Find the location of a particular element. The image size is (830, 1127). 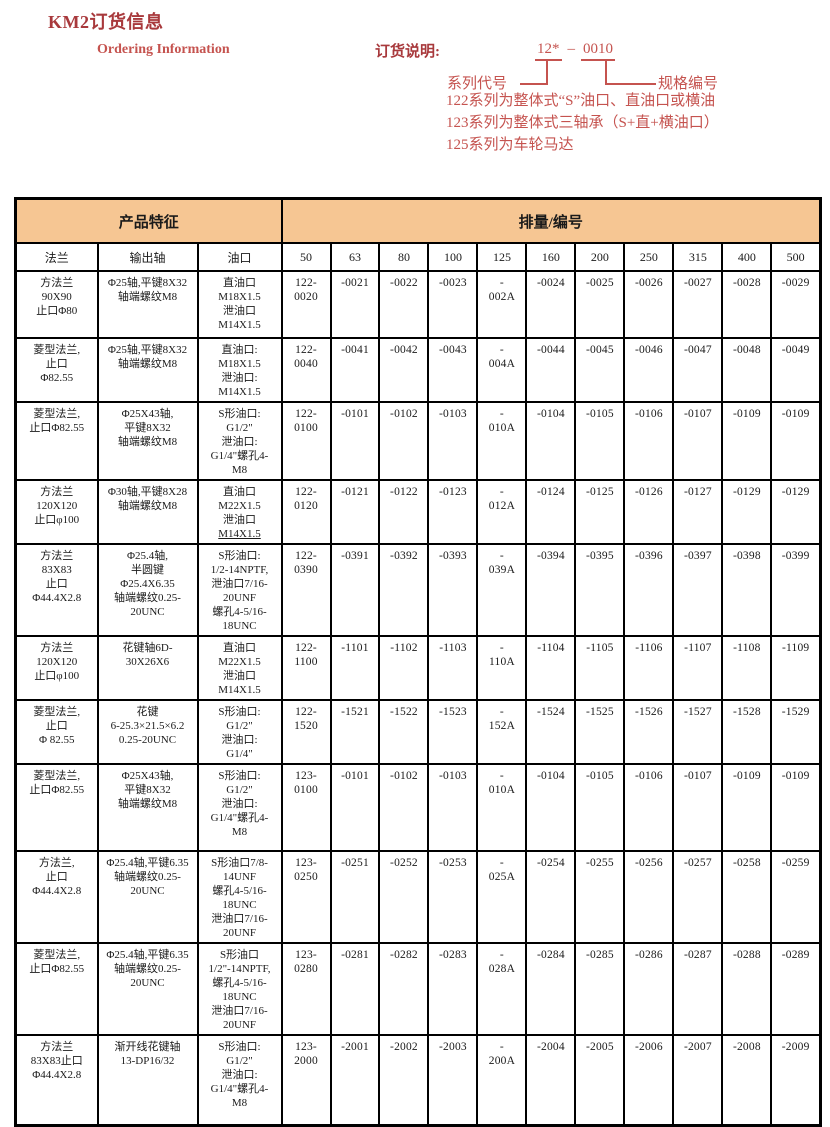

port-cell: S形油口: G1/2" 泄油口: G1/4"螺孔4- M8 is located at coordinates (239, 807).